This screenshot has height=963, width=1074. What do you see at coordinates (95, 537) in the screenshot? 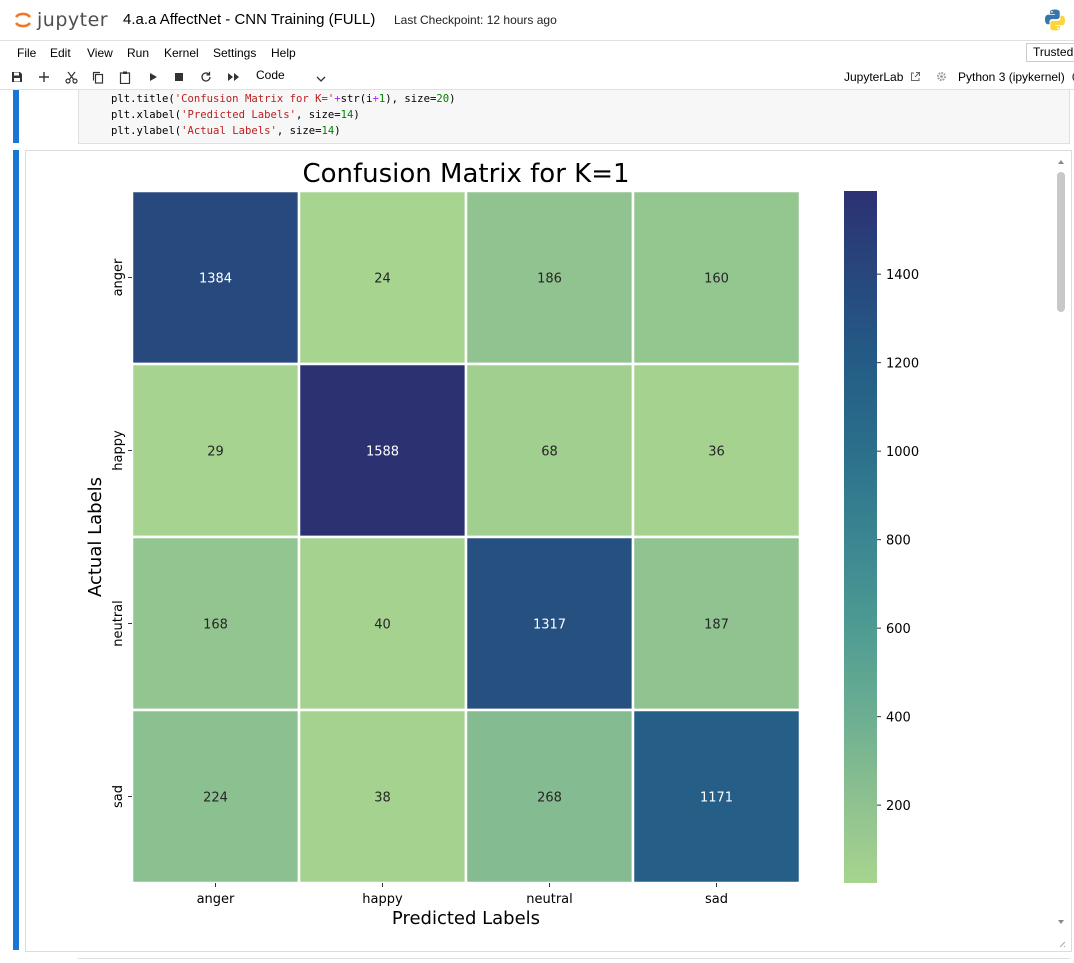
I see `y-axis-label: Actual Labels` at bounding box center [95, 537].